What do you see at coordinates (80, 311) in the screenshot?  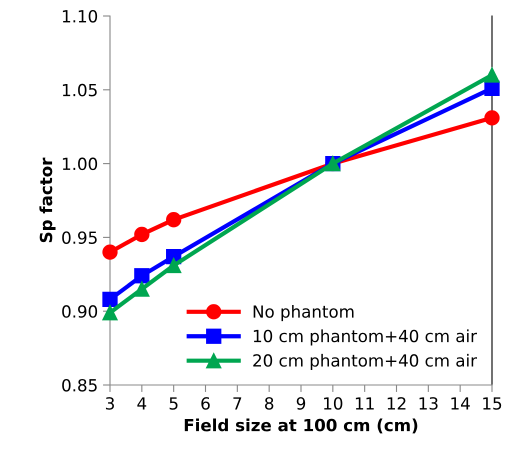 I see `y-tick-label: 0.90` at bounding box center [80, 311].